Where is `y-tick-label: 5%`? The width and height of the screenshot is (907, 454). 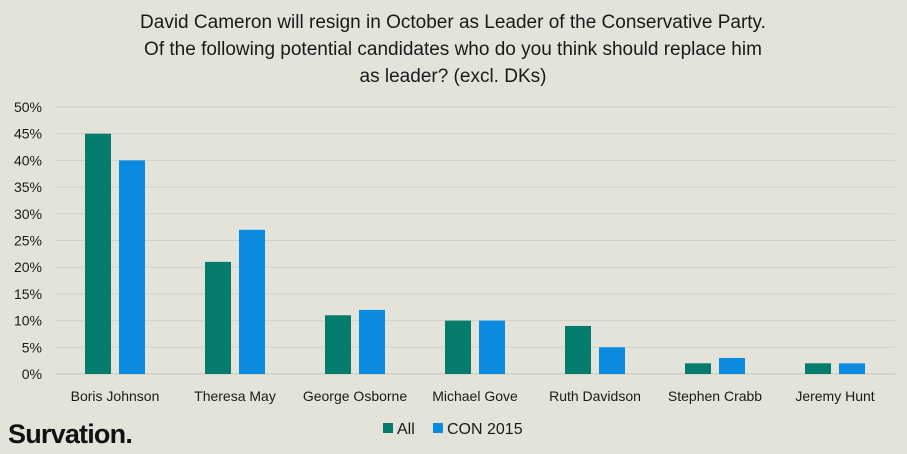
y-tick-label: 5% is located at coordinates (32, 347).